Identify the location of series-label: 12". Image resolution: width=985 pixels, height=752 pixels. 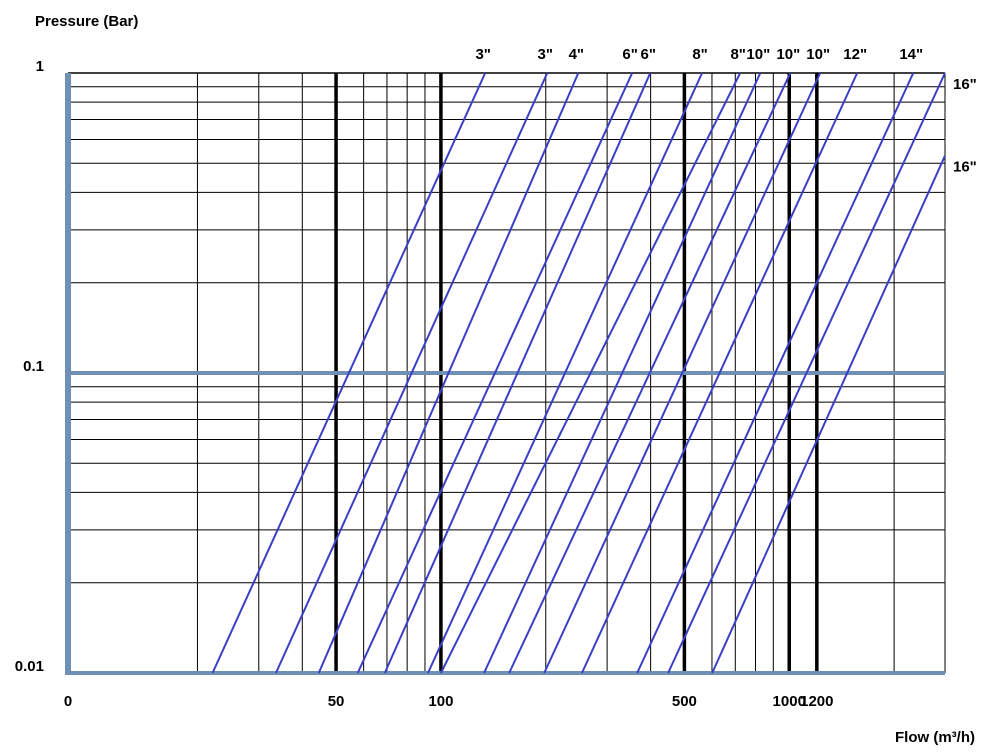
(855, 54).